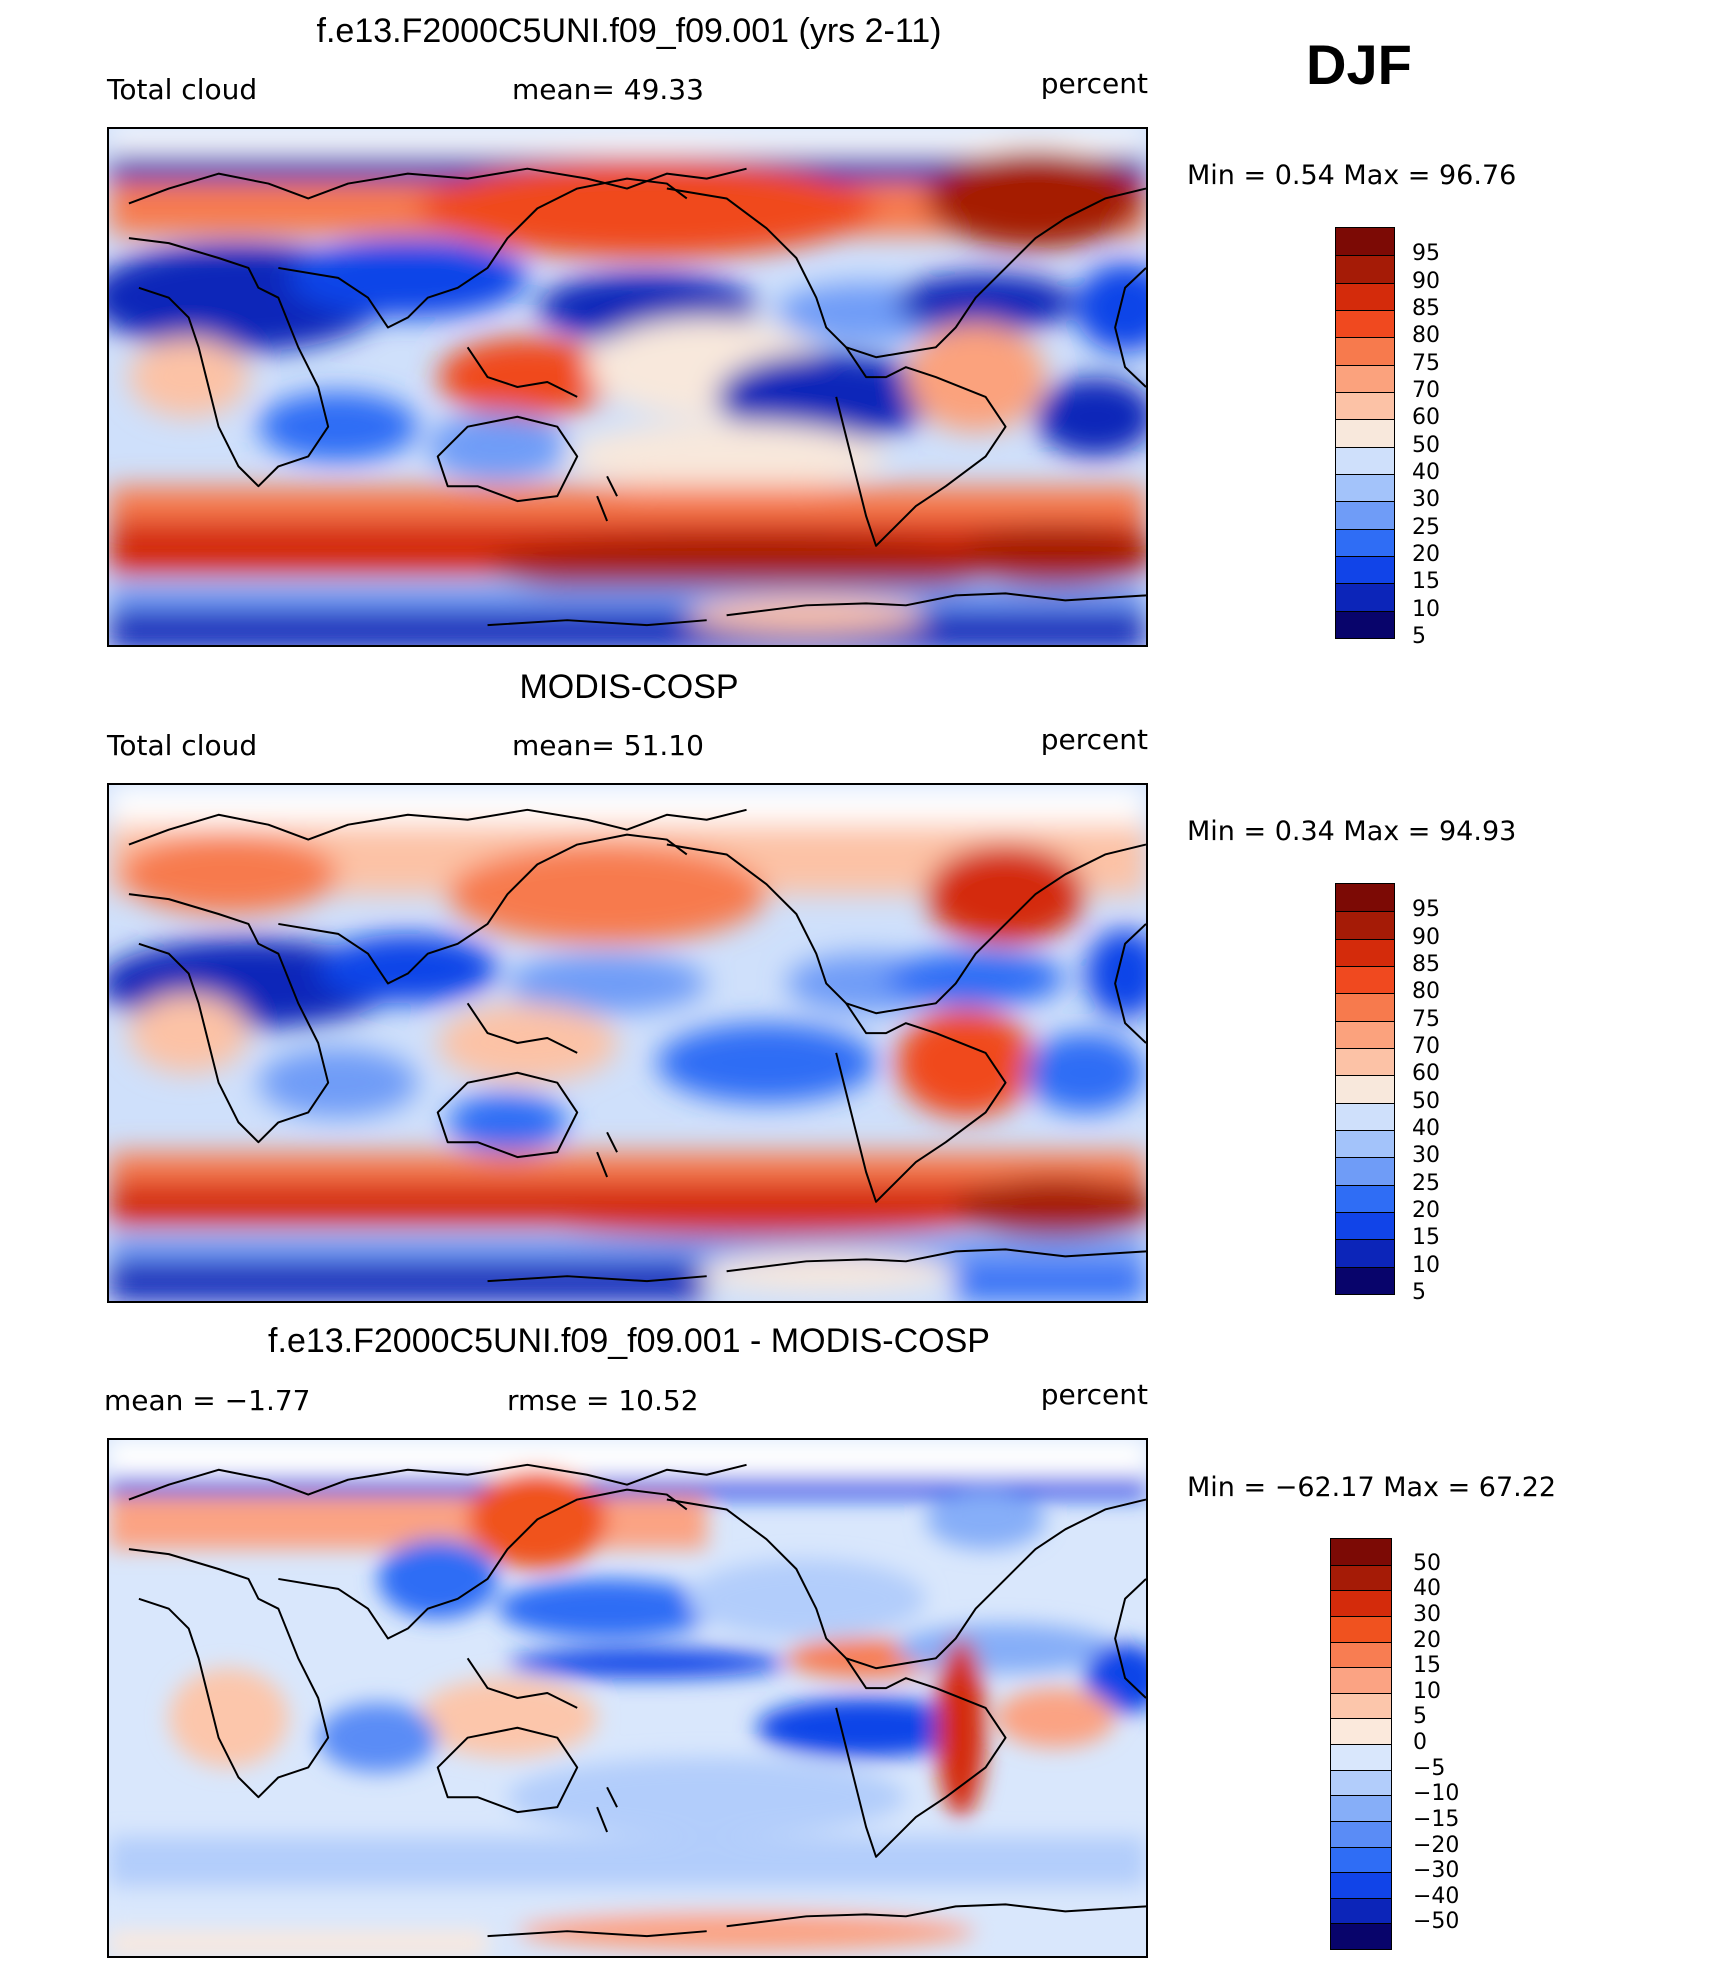  I want to click on panel-1-variable-label: Total cloud, so click(182, 89).